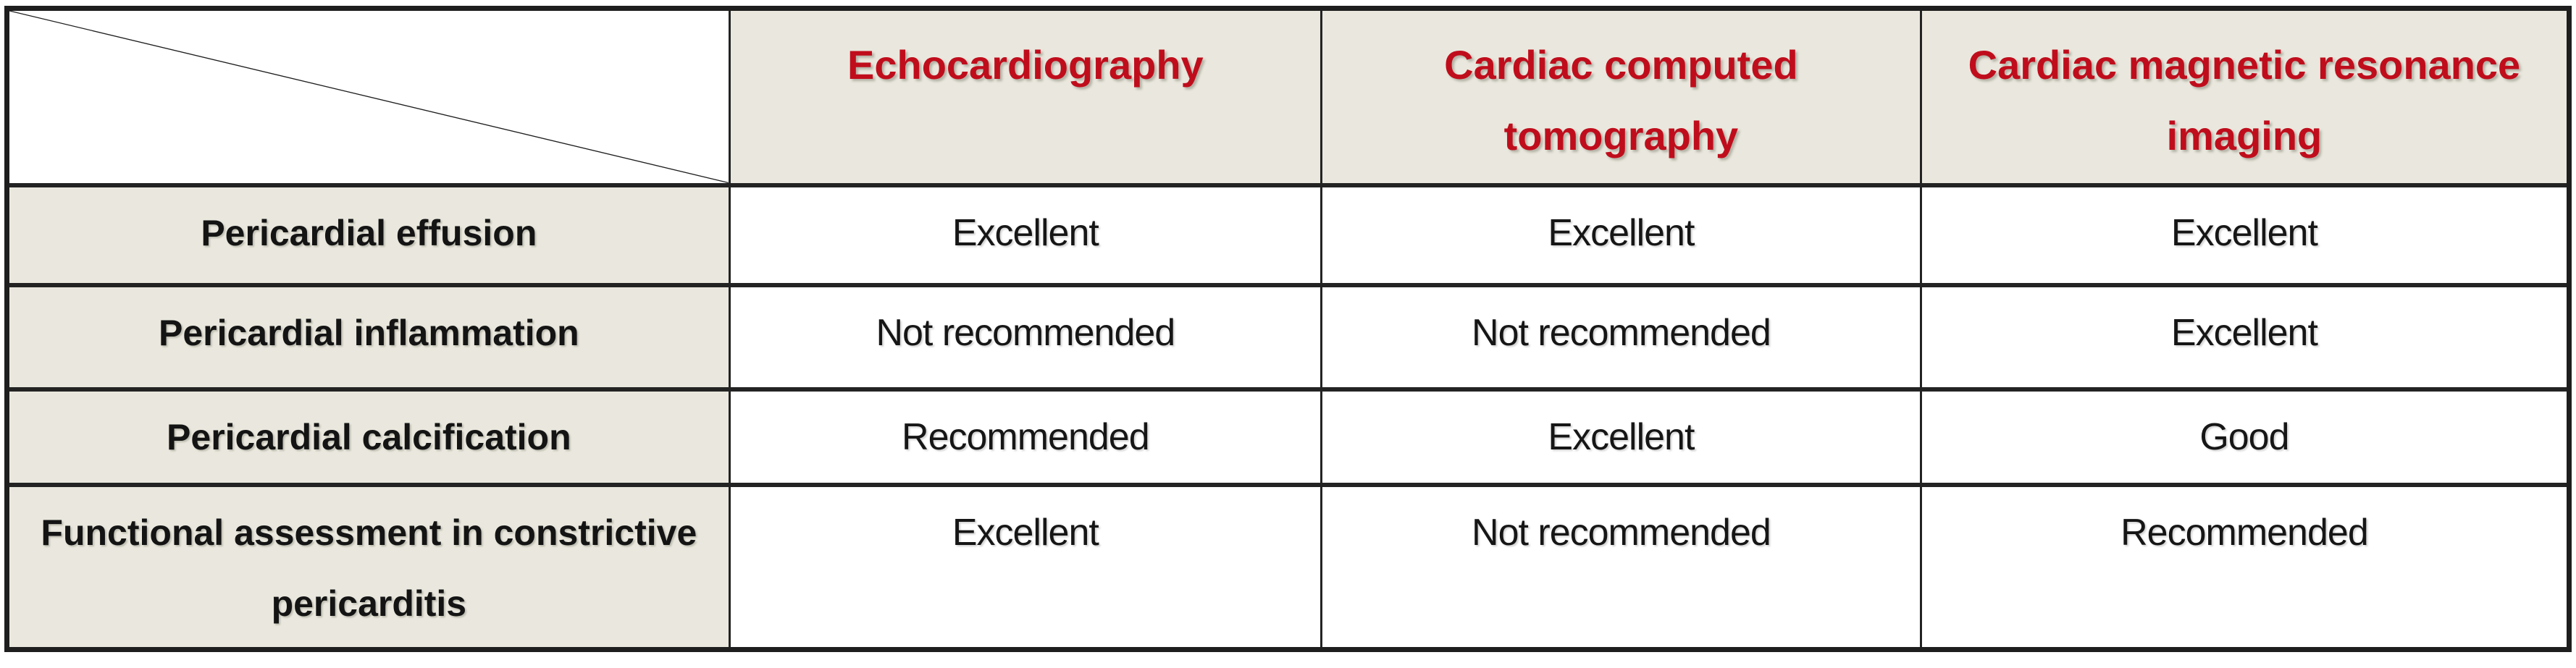  Describe the element at coordinates (1621, 567) in the screenshot. I see `cell-functional-ct: Not recommended` at that location.